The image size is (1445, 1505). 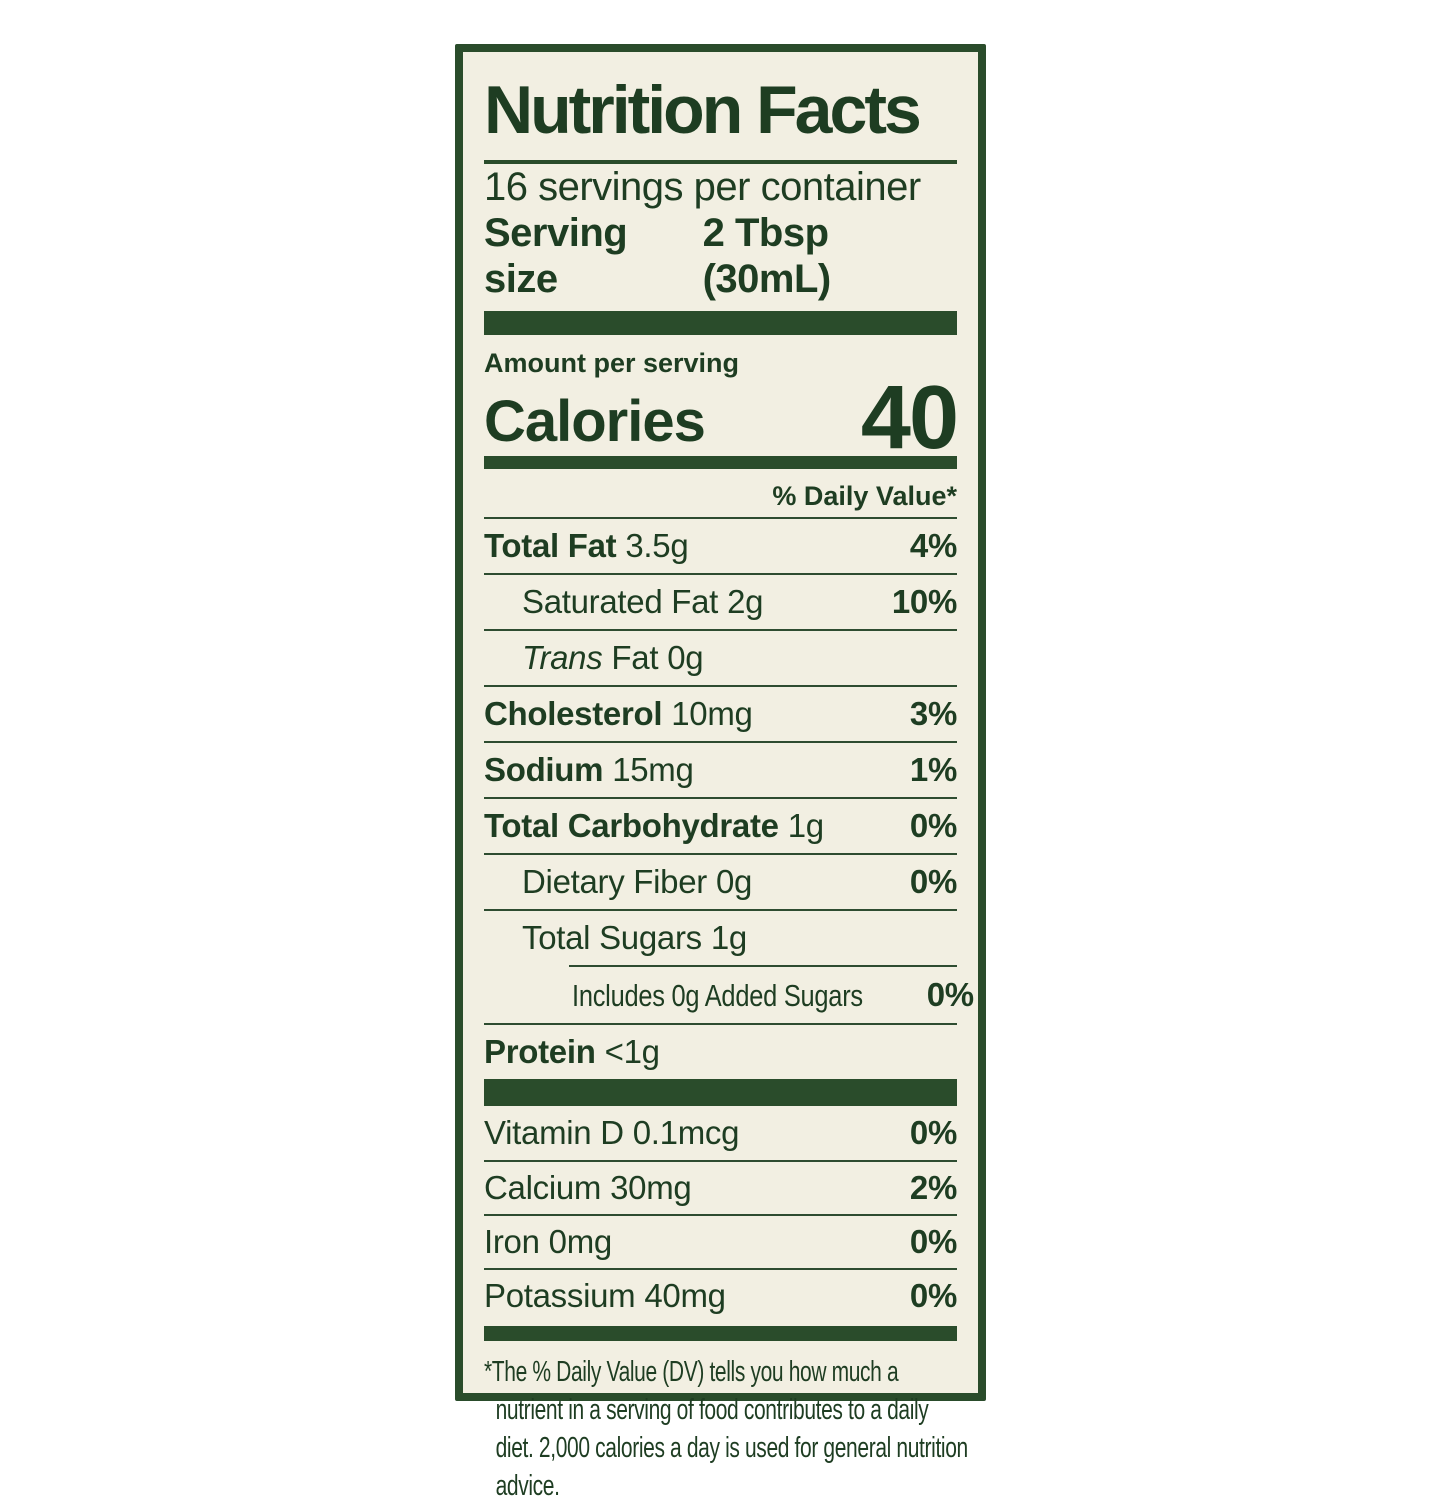 What do you see at coordinates (933, 1187) in the screenshot?
I see `nutrient-dv: 2%` at bounding box center [933, 1187].